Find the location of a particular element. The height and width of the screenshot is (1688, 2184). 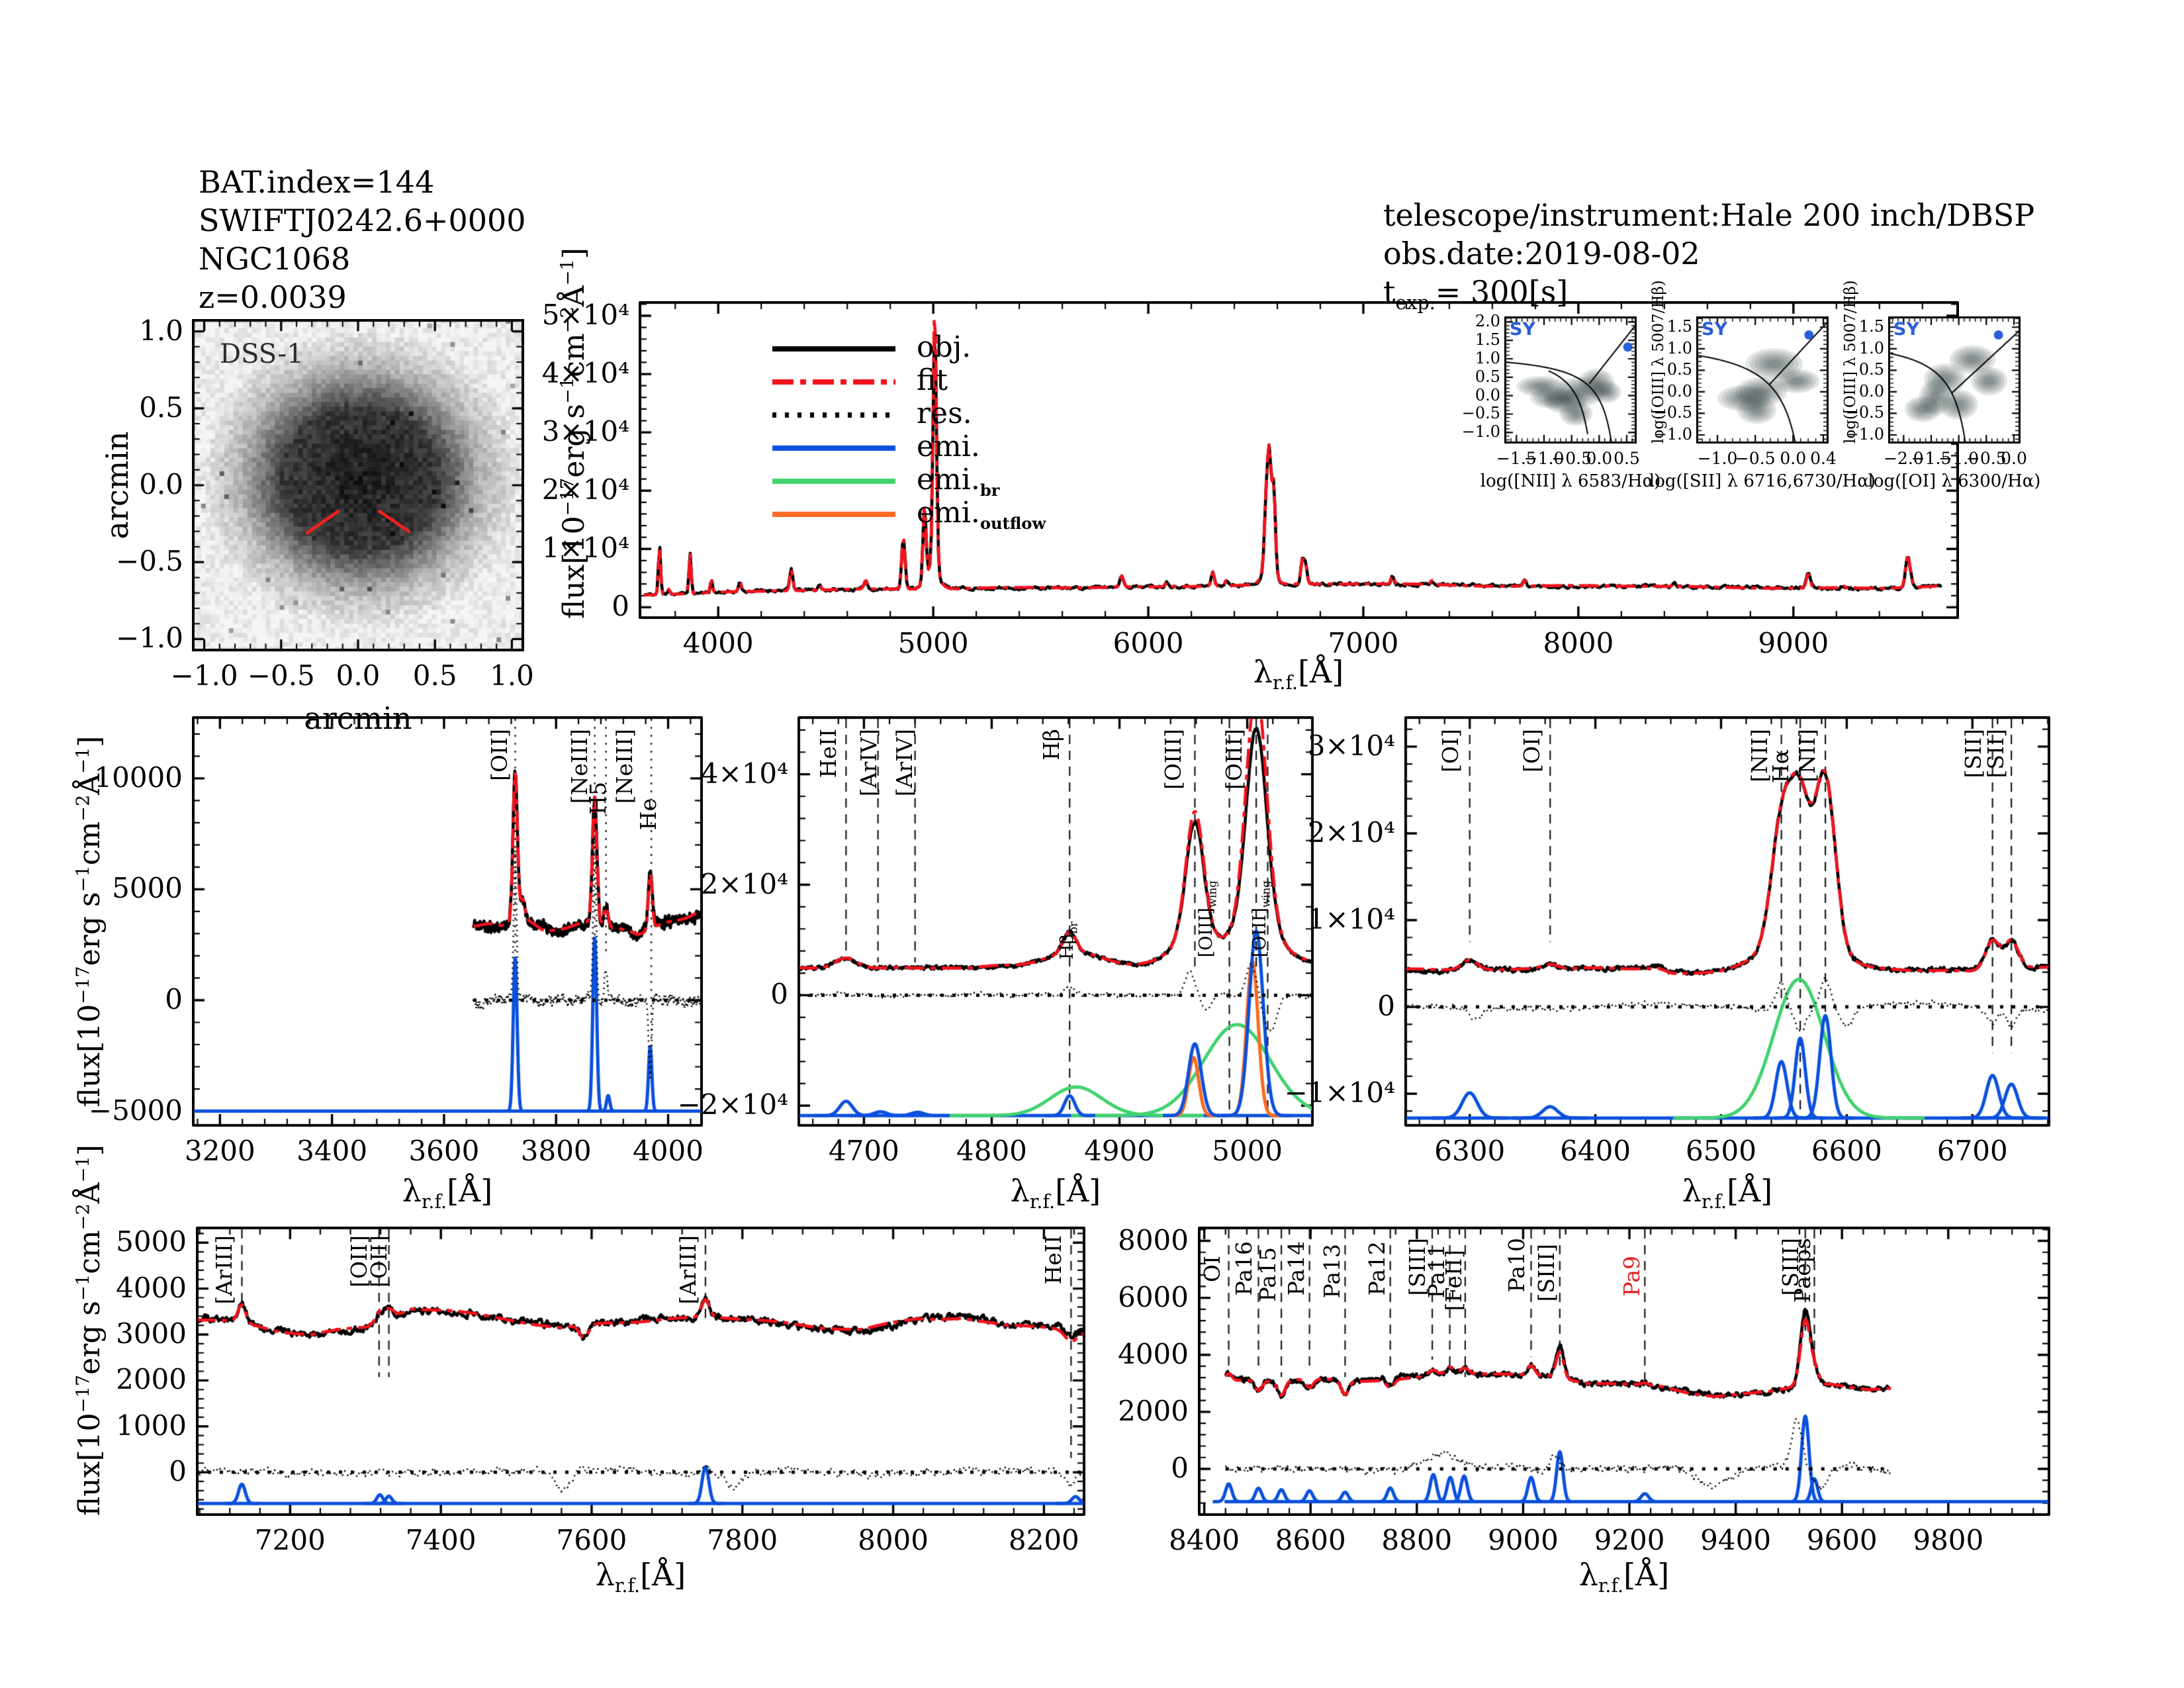

main-xtick-label-3: 7000 is located at coordinates (1363, 643).